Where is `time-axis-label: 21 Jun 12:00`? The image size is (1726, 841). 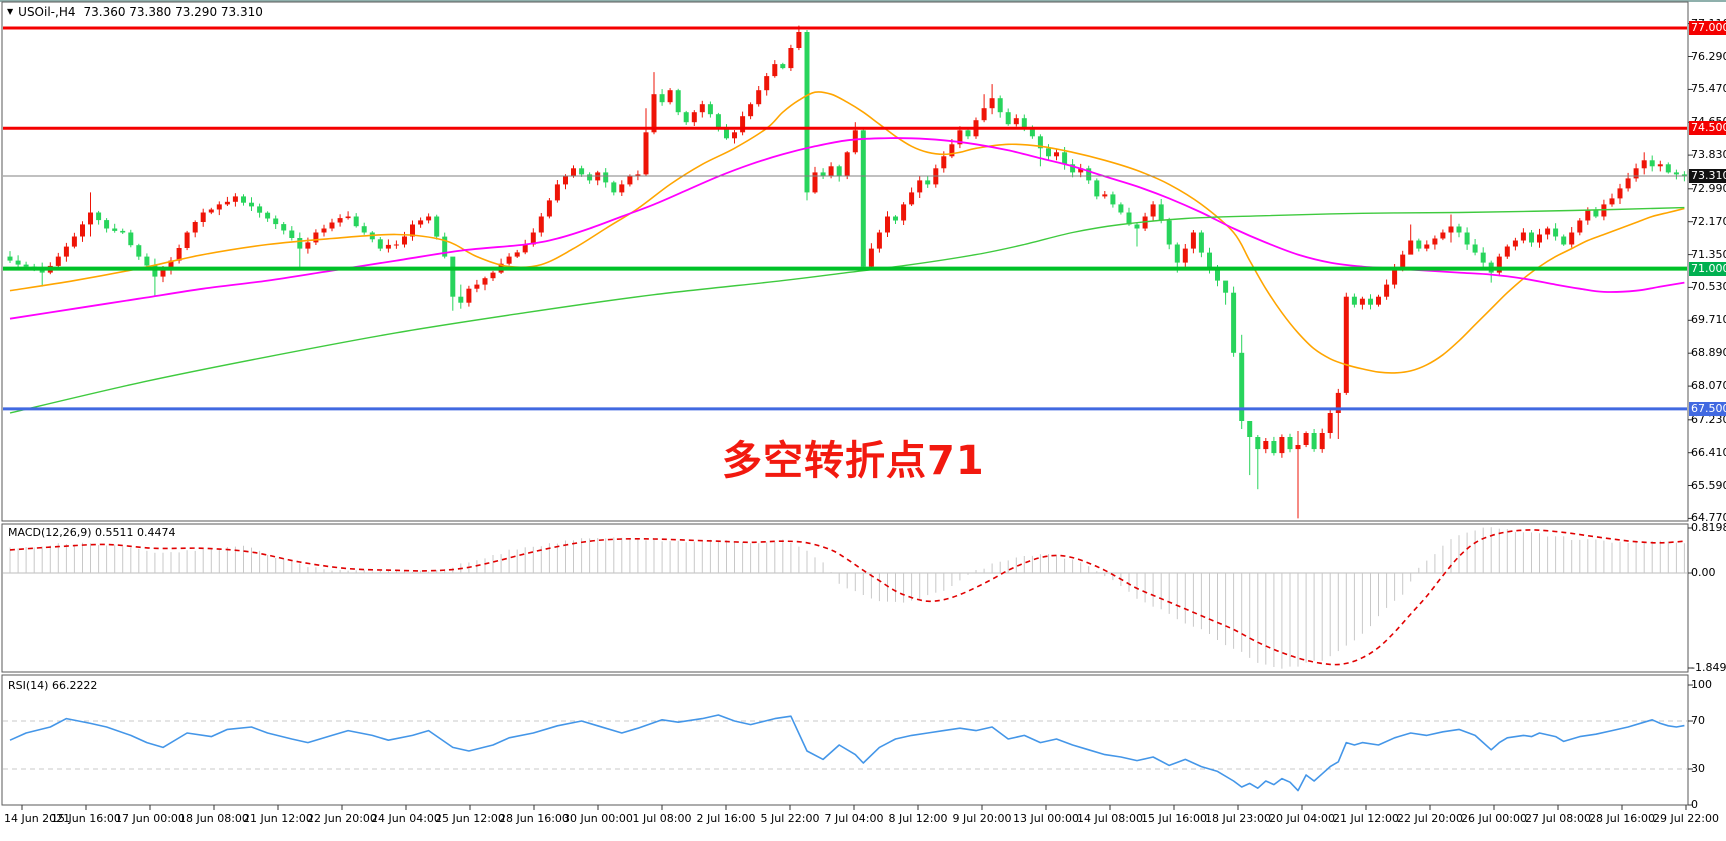 time-axis-label: 21 Jun 12:00 is located at coordinates (278, 818).